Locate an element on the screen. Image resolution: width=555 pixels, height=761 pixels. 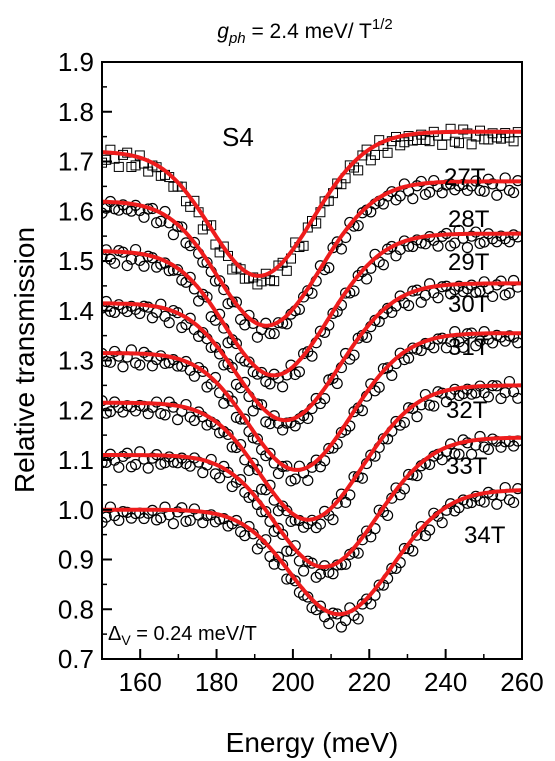
series-label: 31T is located at coordinates (469, 347).